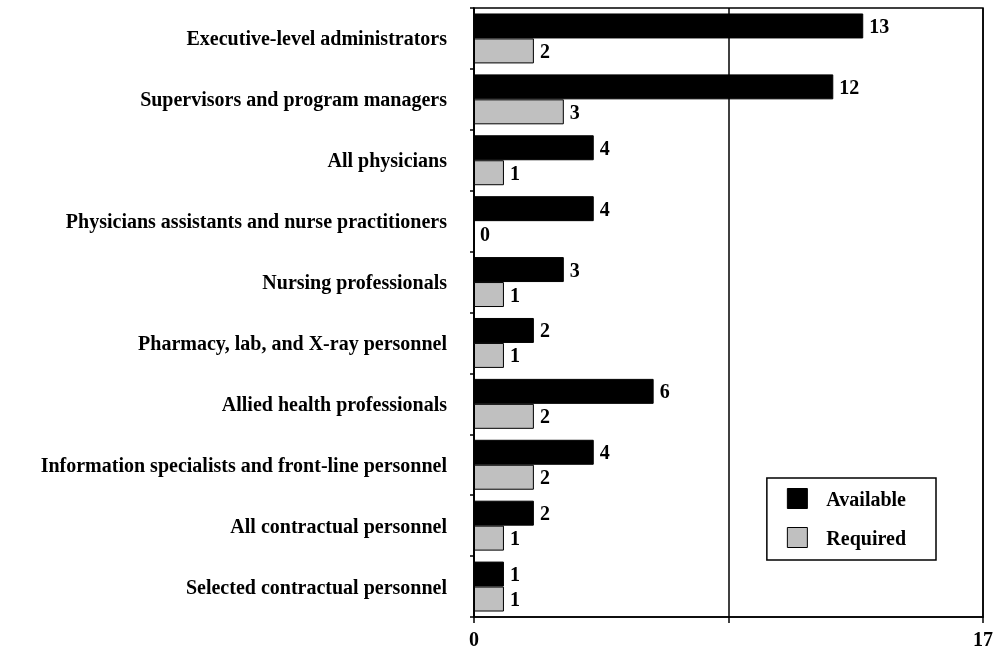 This screenshot has height=651, width=1008. Describe the element at coordinates (866, 498) in the screenshot. I see `legend-label: Available` at that location.